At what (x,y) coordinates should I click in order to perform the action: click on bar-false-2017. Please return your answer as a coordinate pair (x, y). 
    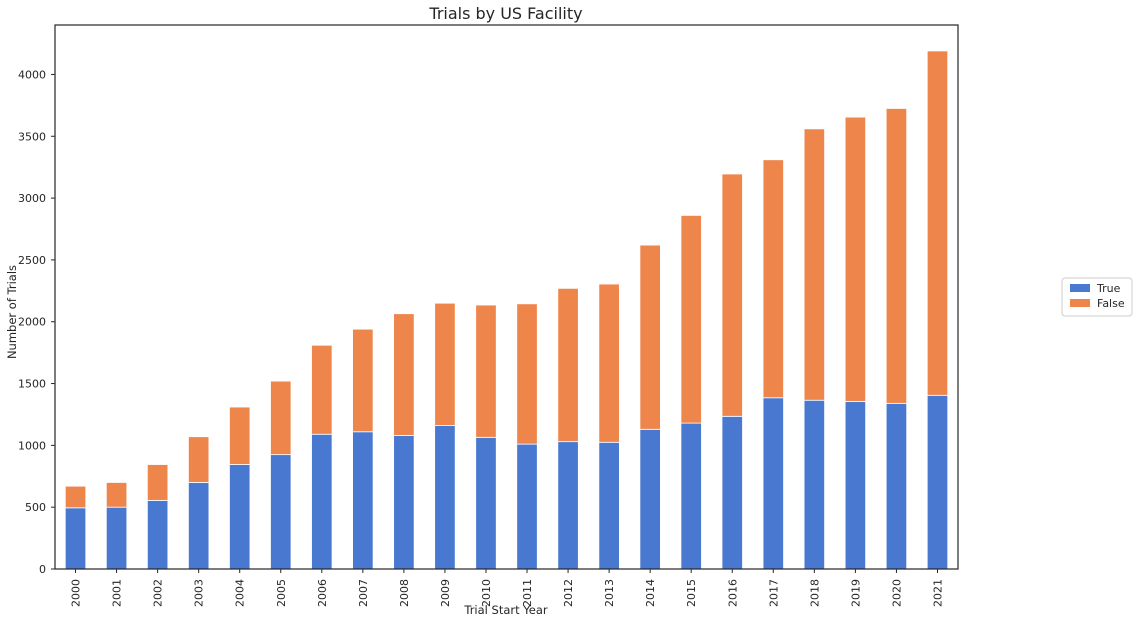
    Looking at the image, I should click on (773, 279).